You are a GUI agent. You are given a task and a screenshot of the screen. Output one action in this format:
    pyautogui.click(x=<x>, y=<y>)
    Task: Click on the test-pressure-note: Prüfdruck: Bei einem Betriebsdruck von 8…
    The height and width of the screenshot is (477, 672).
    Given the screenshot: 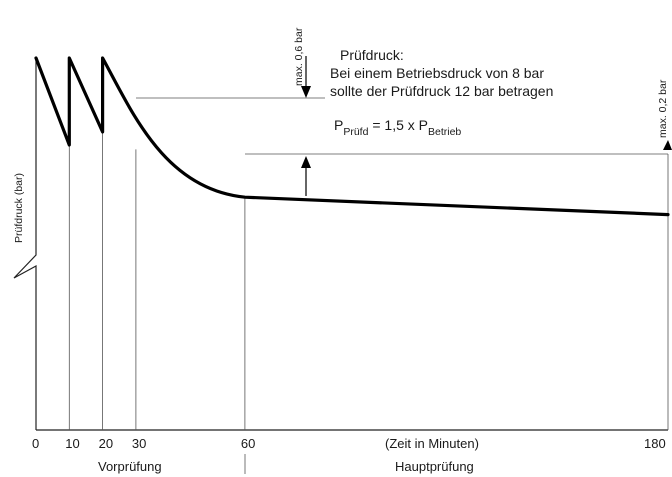 What is the action you would take?
    pyautogui.click(x=441, y=92)
    